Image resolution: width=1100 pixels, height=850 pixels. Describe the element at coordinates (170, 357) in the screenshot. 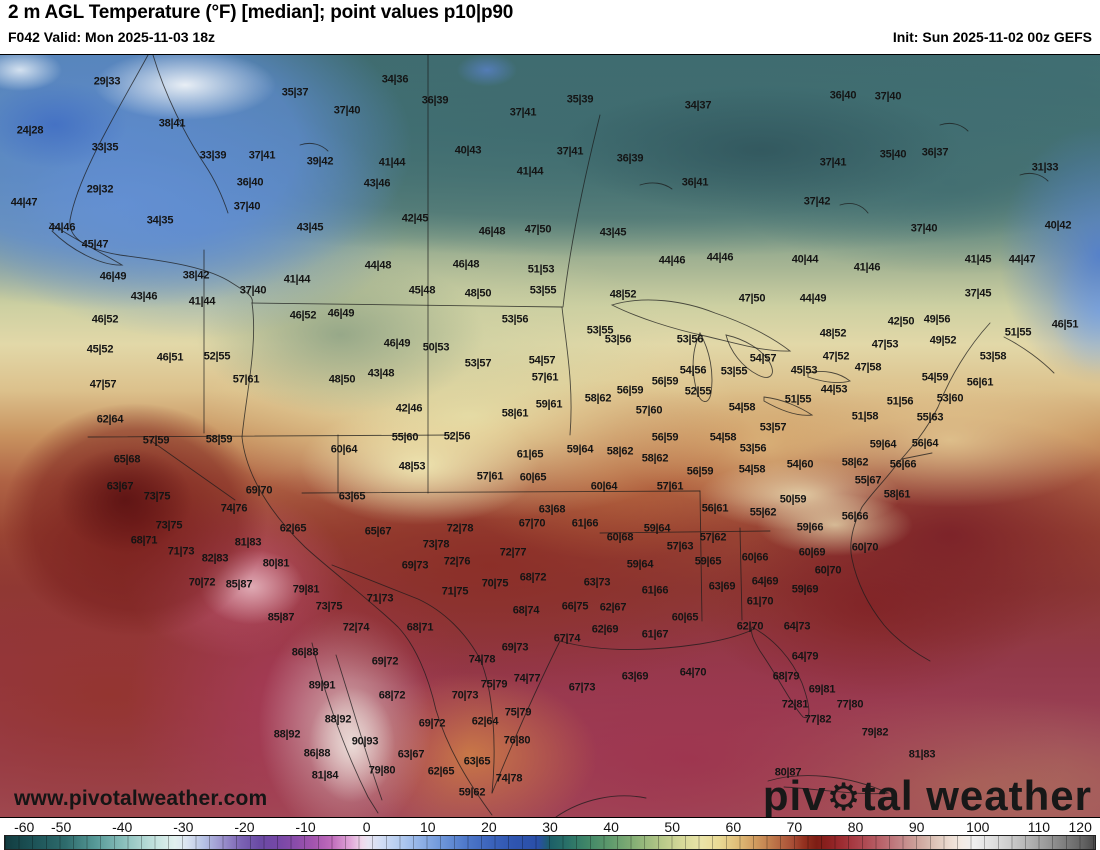

I see `point-value: 46|51` at that location.